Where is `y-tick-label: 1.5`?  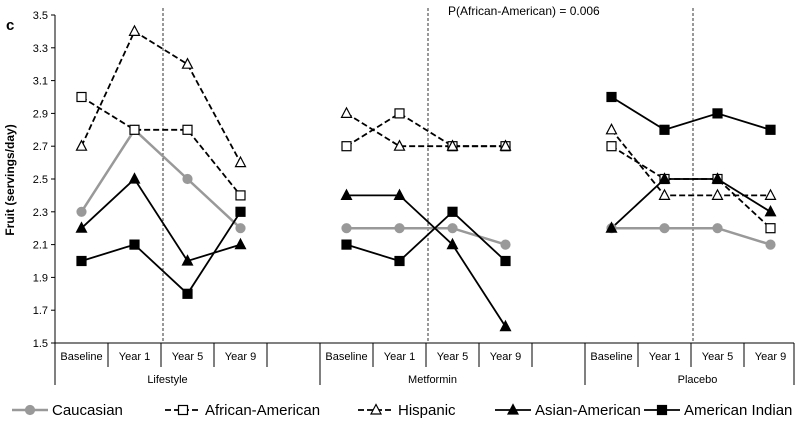 y-tick-label: 1.5 is located at coordinates (40, 344).